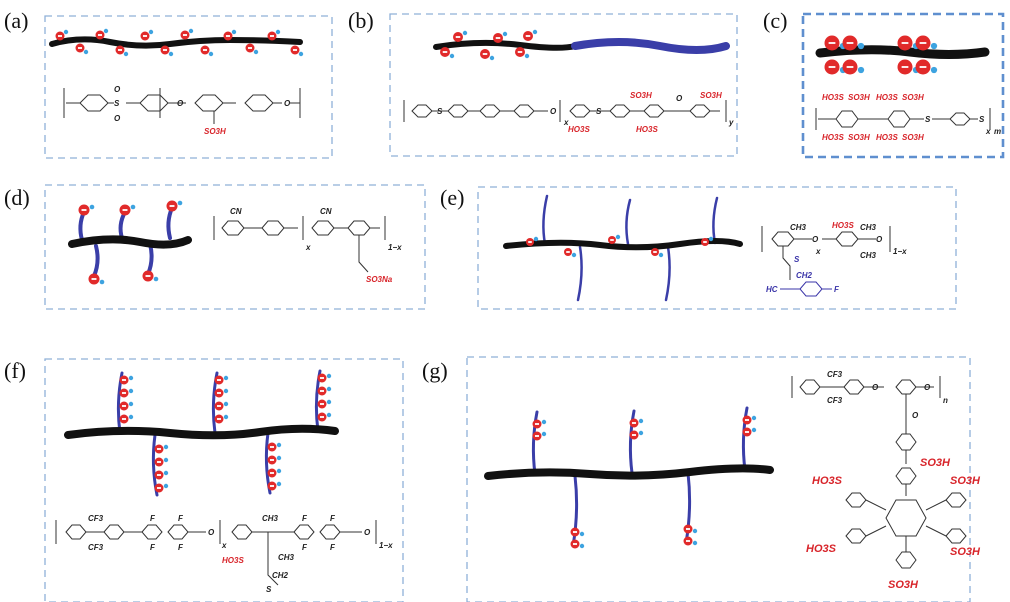  I want to click on e-ch3-1: CH3, so click(798, 227).